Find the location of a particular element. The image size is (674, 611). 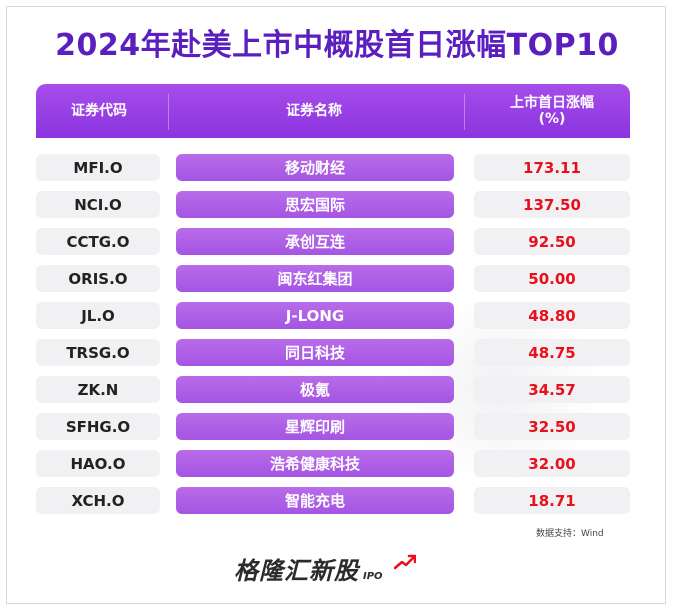

cell-code: NCI.O is located at coordinates (98, 204).